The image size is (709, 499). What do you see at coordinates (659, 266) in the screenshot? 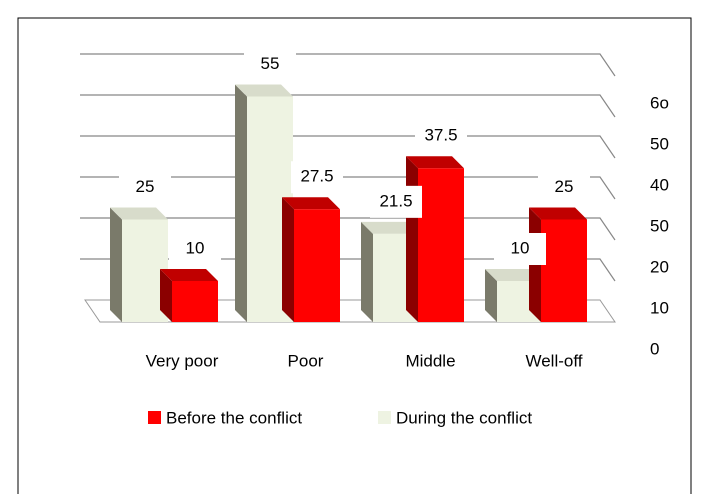
I see `y-tick-label: 20` at bounding box center [659, 266].